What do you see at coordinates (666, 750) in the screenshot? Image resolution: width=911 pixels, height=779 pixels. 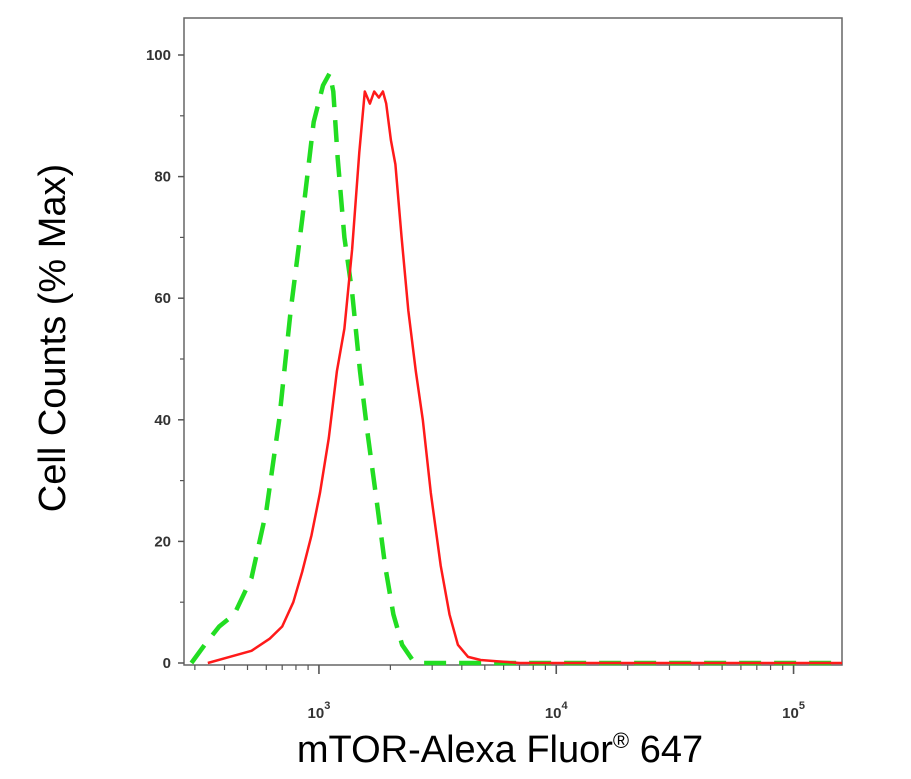 I see `x-axis-title-suffix: 647` at bounding box center [666, 750].